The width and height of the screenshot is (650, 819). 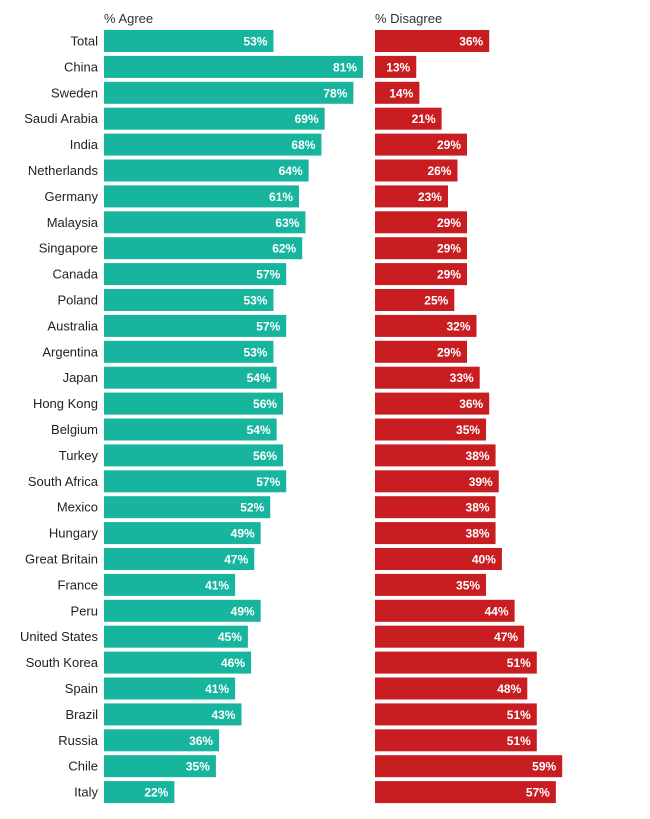 What do you see at coordinates (62, 662) in the screenshot?
I see `category-label-south-korea: South Korea` at bounding box center [62, 662].